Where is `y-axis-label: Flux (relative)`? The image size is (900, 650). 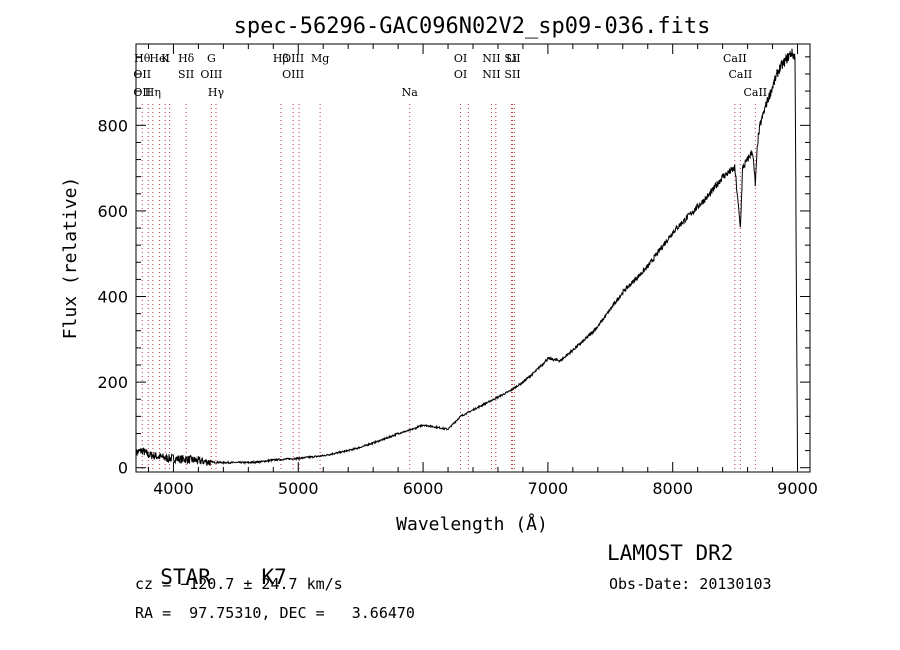 y-axis-label: Flux (relative) is located at coordinates (70, 258).